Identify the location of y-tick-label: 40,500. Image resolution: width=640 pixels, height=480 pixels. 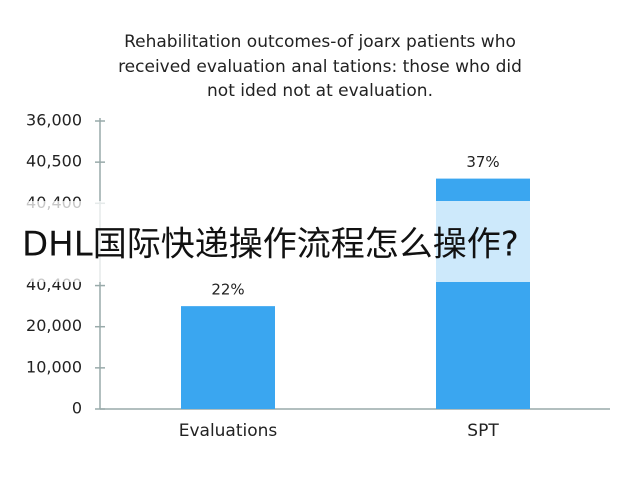
(54, 161).